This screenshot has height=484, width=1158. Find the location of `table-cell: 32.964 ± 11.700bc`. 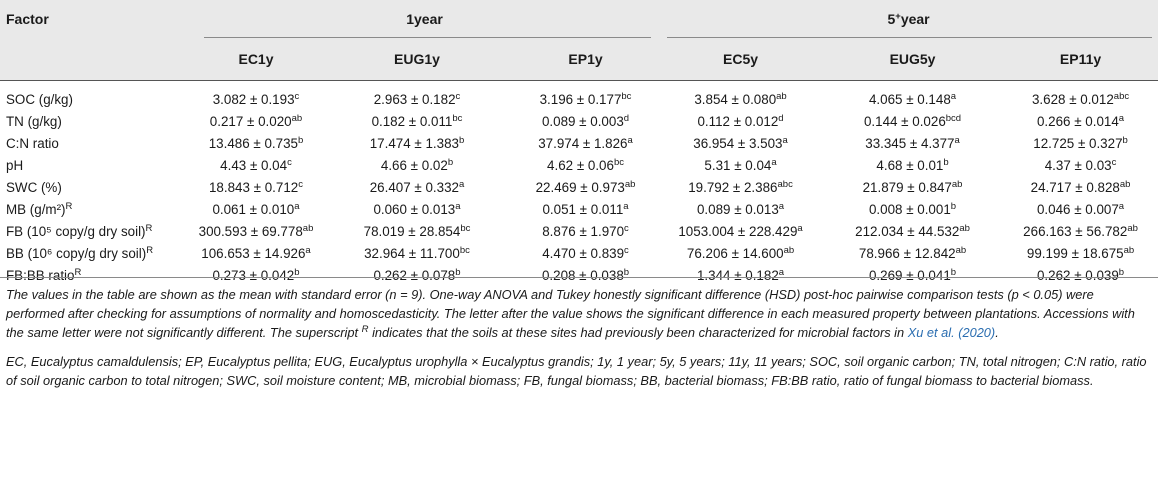

table-cell: 32.964 ± 11.700bc is located at coordinates (417, 253).